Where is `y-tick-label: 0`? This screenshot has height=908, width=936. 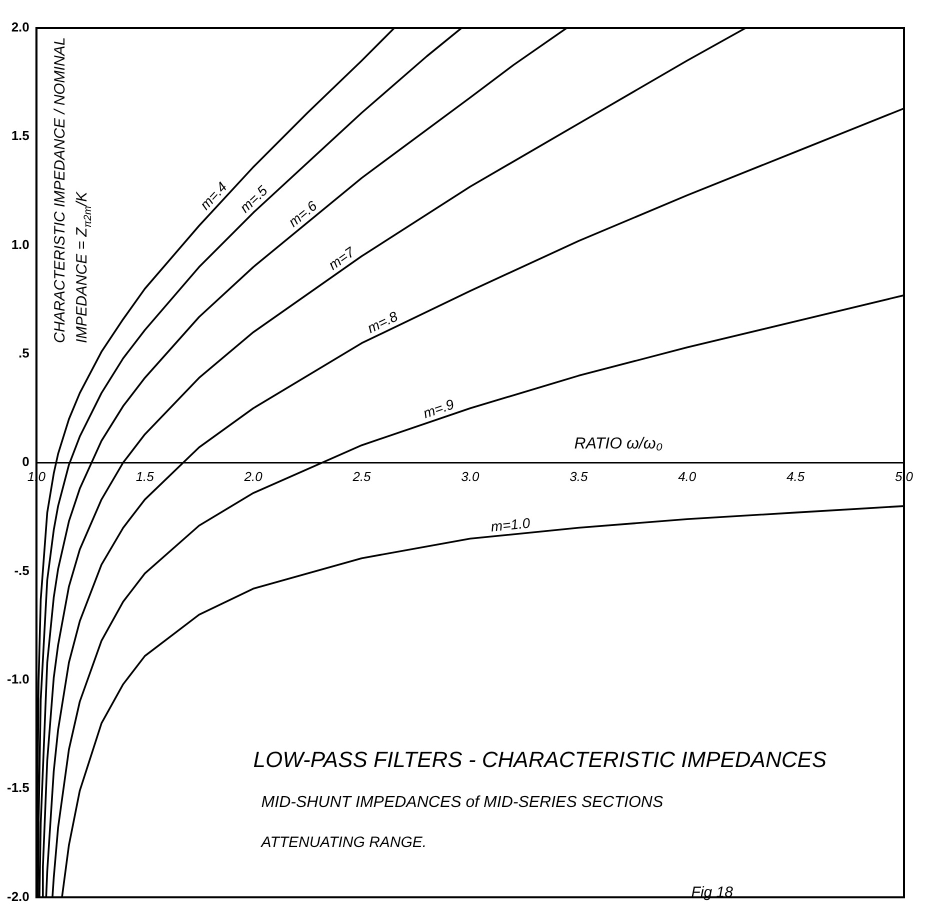
y-tick-label: 0 is located at coordinates (26, 462).